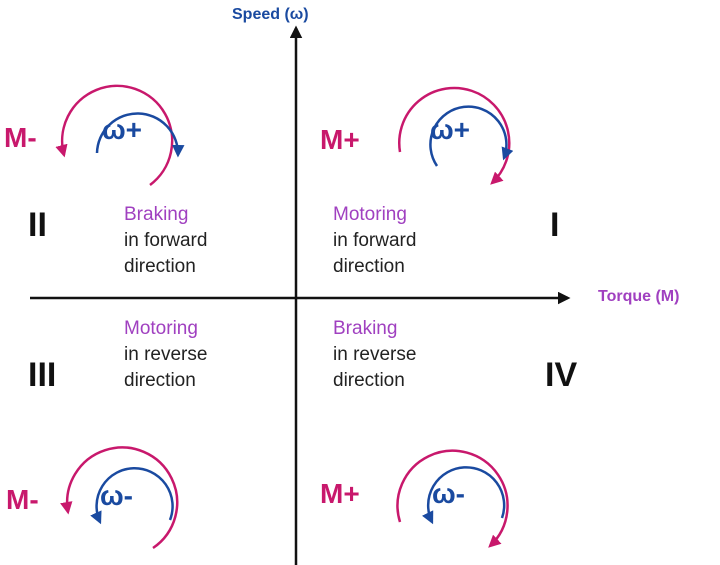  Describe the element at coordinates (22, 499) in the screenshot. I see `quadrant-3-torque: M-` at that location.